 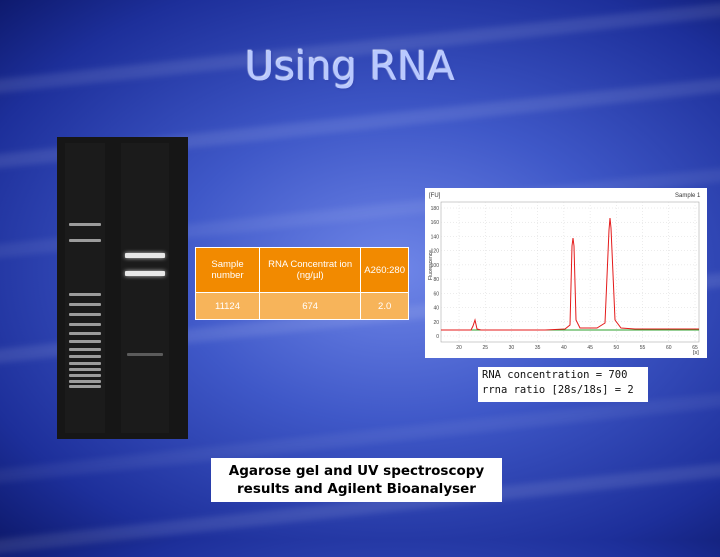 What do you see at coordinates (435, 266) in the screenshot?
I see `y-tick-label: 100` at bounding box center [435, 266].